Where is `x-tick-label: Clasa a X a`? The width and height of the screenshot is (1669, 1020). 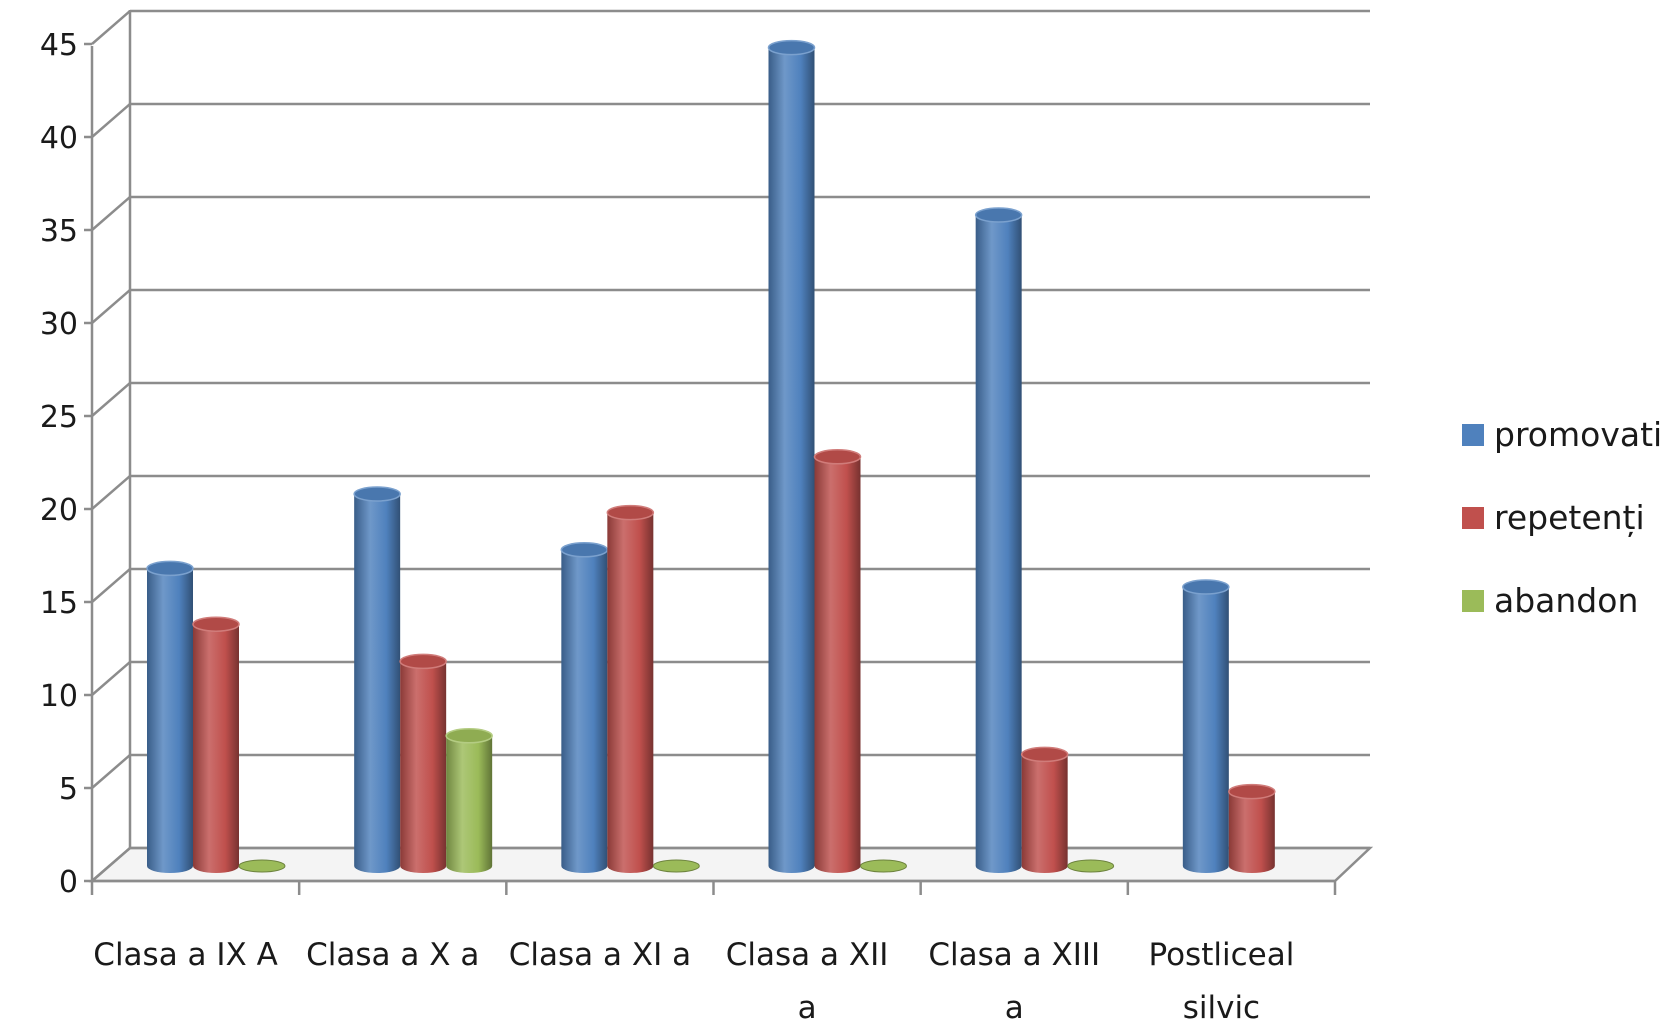 x-tick-label: Clasa a X a is located at coordinates (392, 955).